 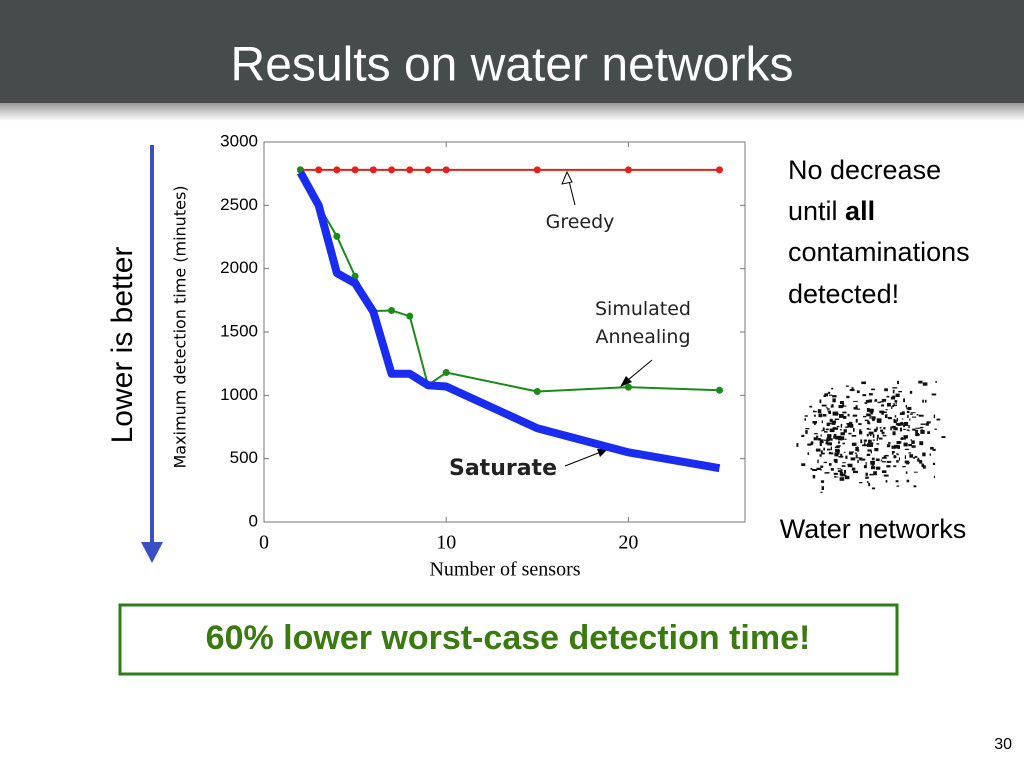 What do you see at coordinates (512, 112) in the screenshot?
I see `header-shadow` at bounding box center [512, 112].